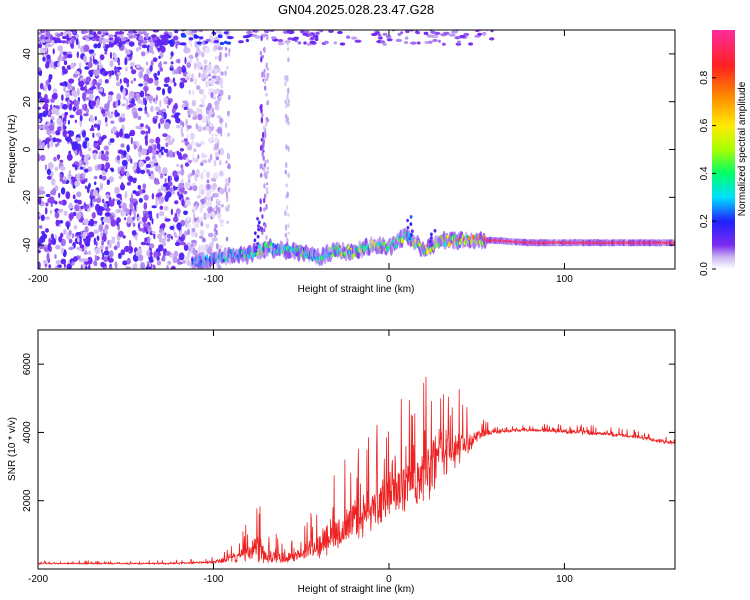  I want to click on bottom-y-axis-label: SNR (10 * v/v), so click(12, 449).